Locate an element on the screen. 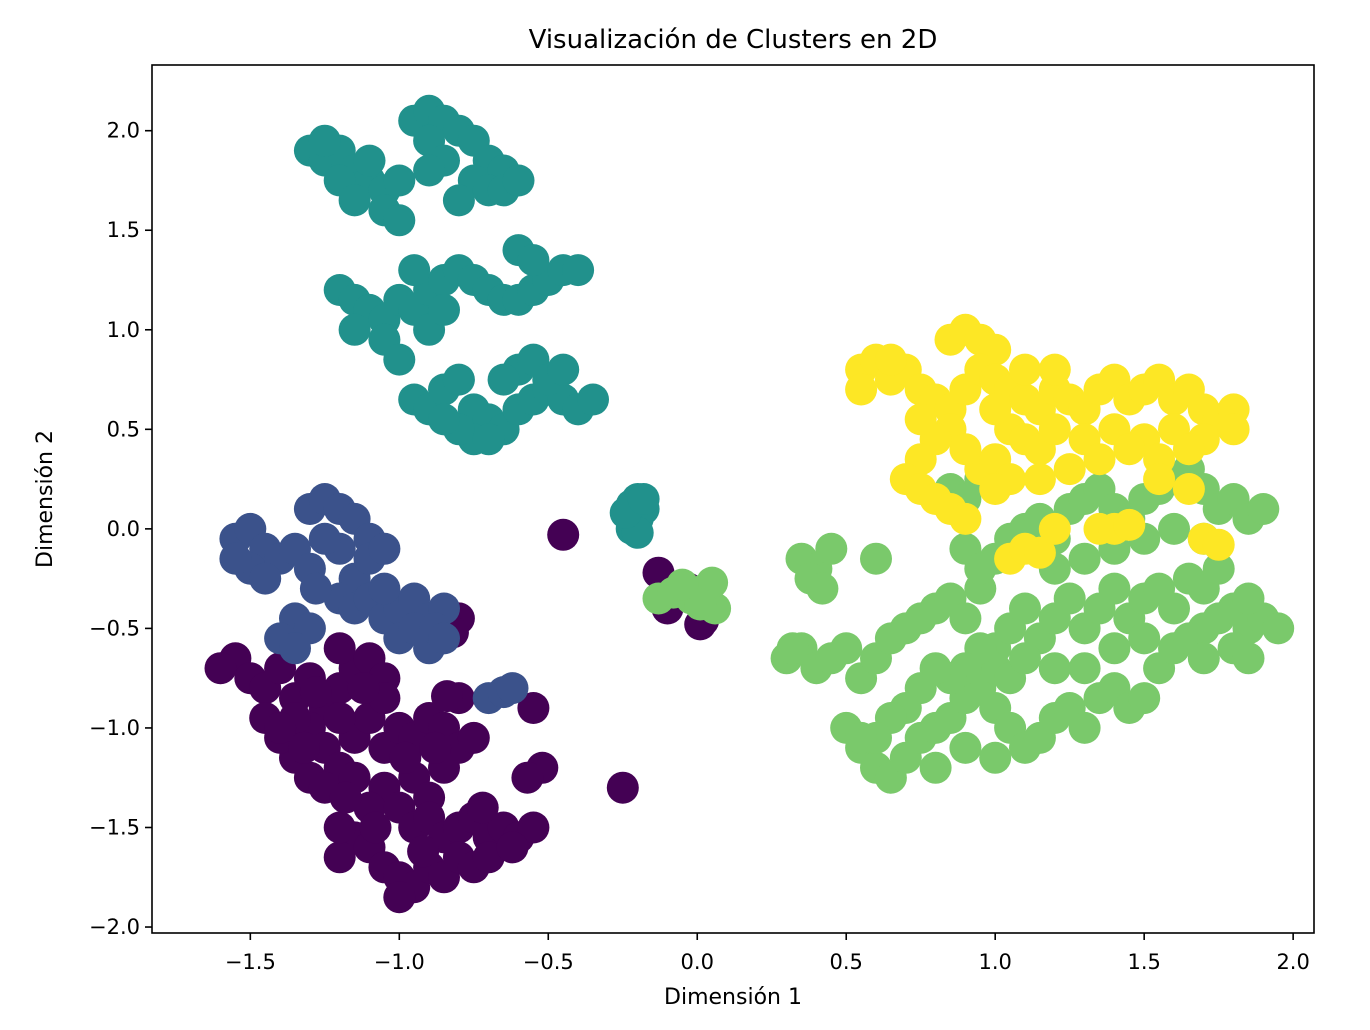  y-tick-label: −2.0 is located at coordinates (114, 927).